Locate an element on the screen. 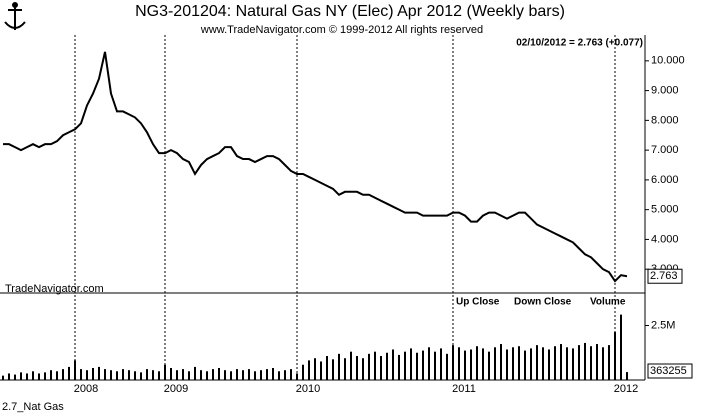  x-tick-label: 2010 is located at coordinates (308, 389).